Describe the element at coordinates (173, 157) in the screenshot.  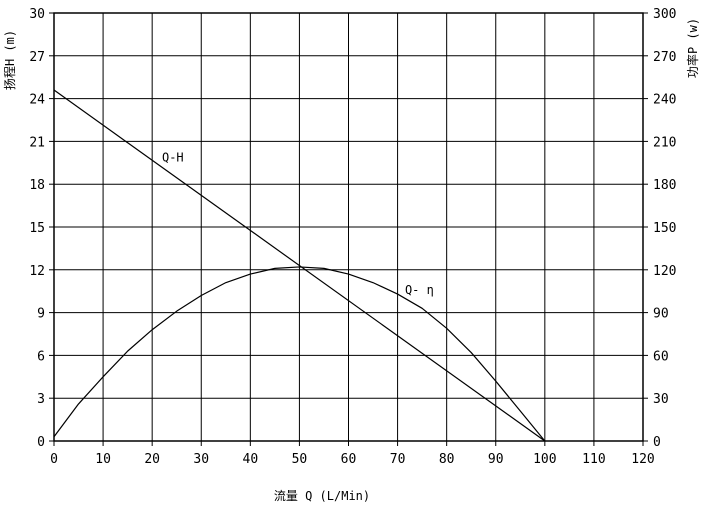
I see `series-label-q-h: Q-H` at that location.